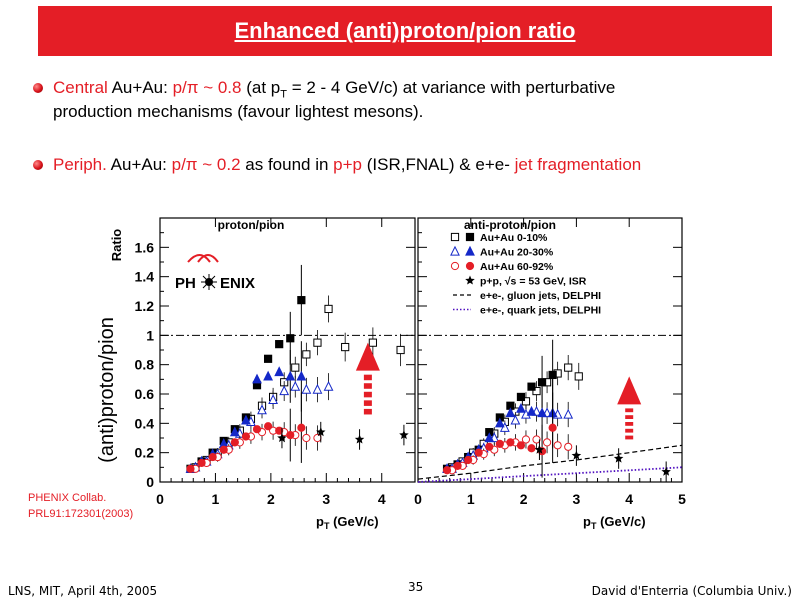 The height and width of the screenshot is (600, 800). What do you see at coordinates (145, 365) in the screenshot?
I see `y-tick-label: 0.8` at bounding box center [145, 365].